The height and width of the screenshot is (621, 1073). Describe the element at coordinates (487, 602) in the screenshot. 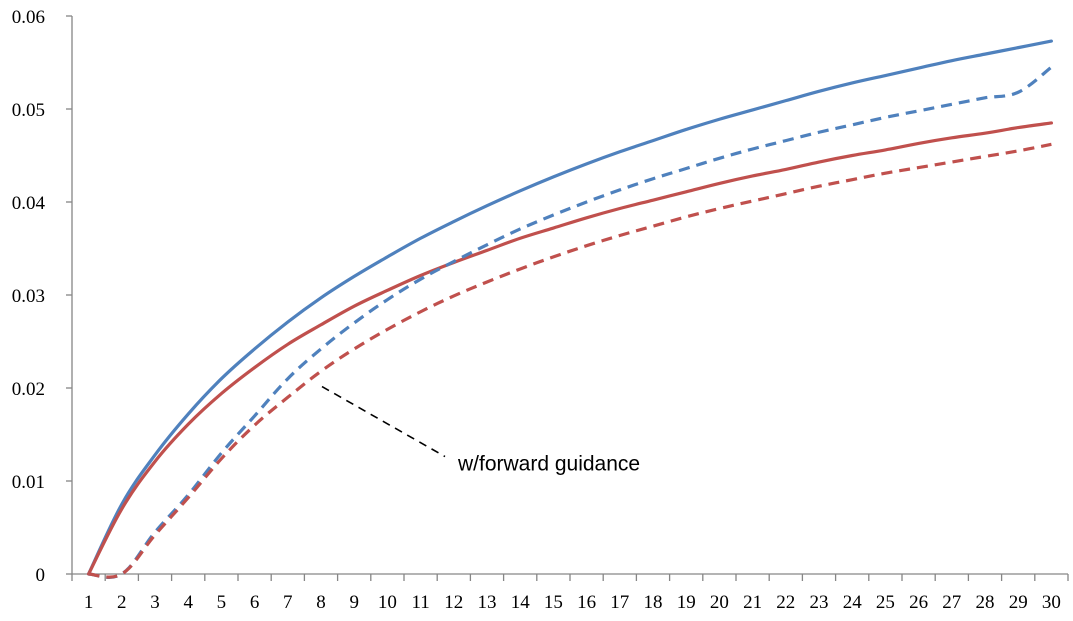

I see `x-tick-label: 13` at that location.